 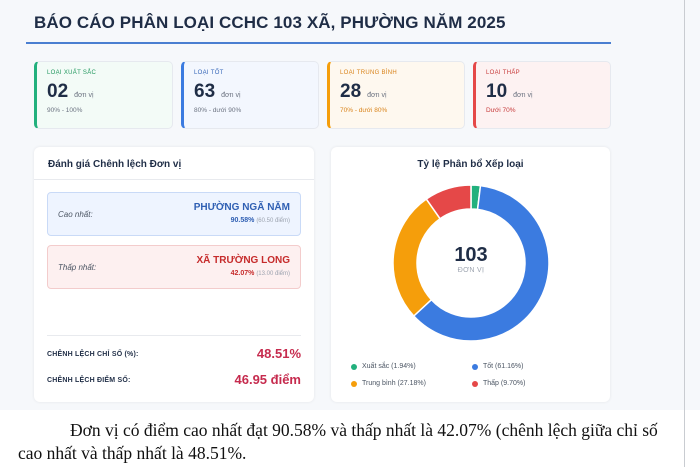 What do you see at coordinates (174, 381) in the screenshot?
I see `diff-points-row: Chênh lệch điểm số: 46.95 điểm` at bounding box center [174, 381].